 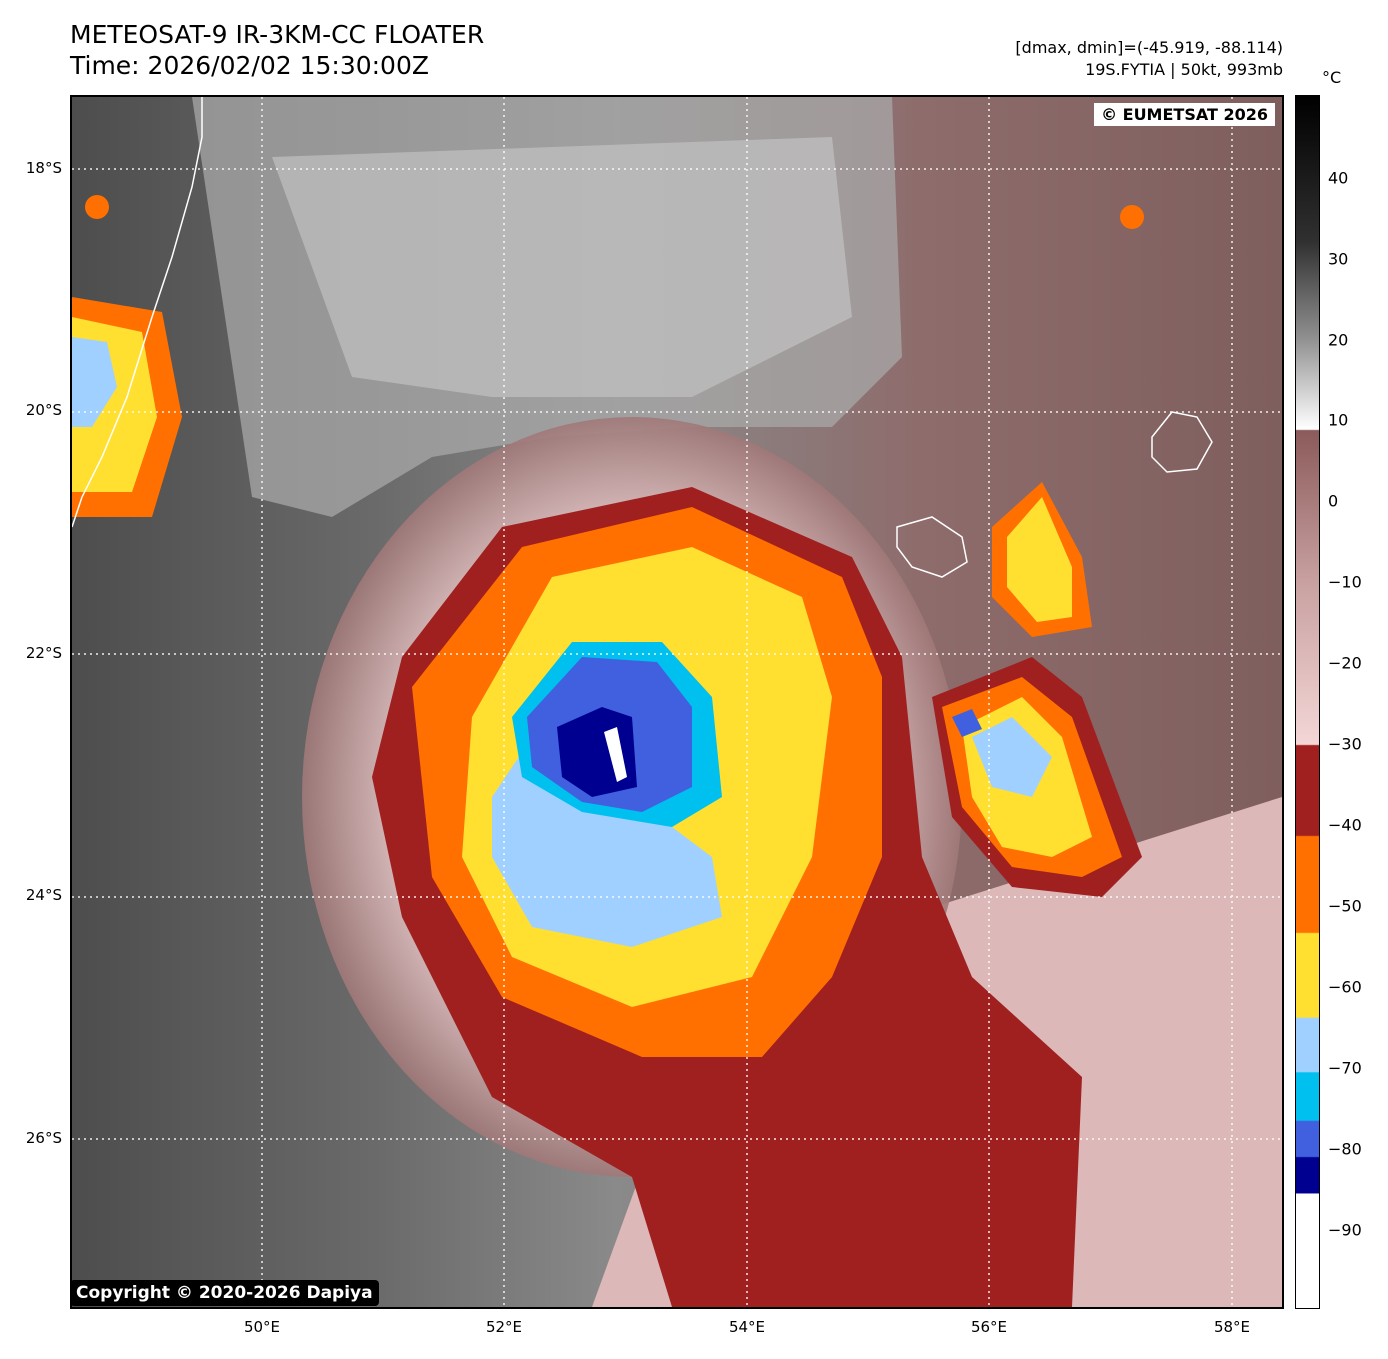 I want to click on lon-label-58e: 58°E, so click(x=1232, y=1327).